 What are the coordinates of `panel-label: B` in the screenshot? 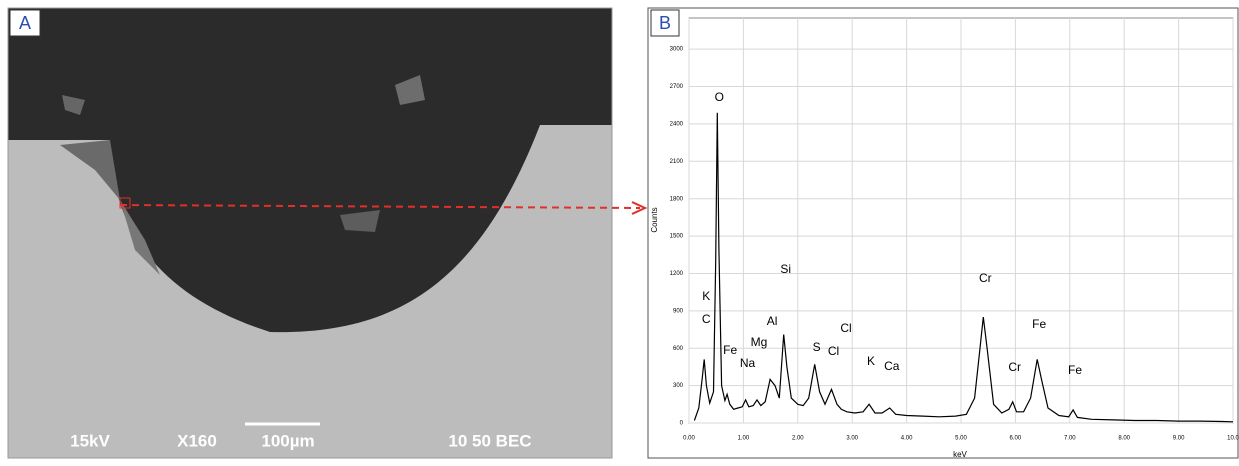 It's located at (665, 23).